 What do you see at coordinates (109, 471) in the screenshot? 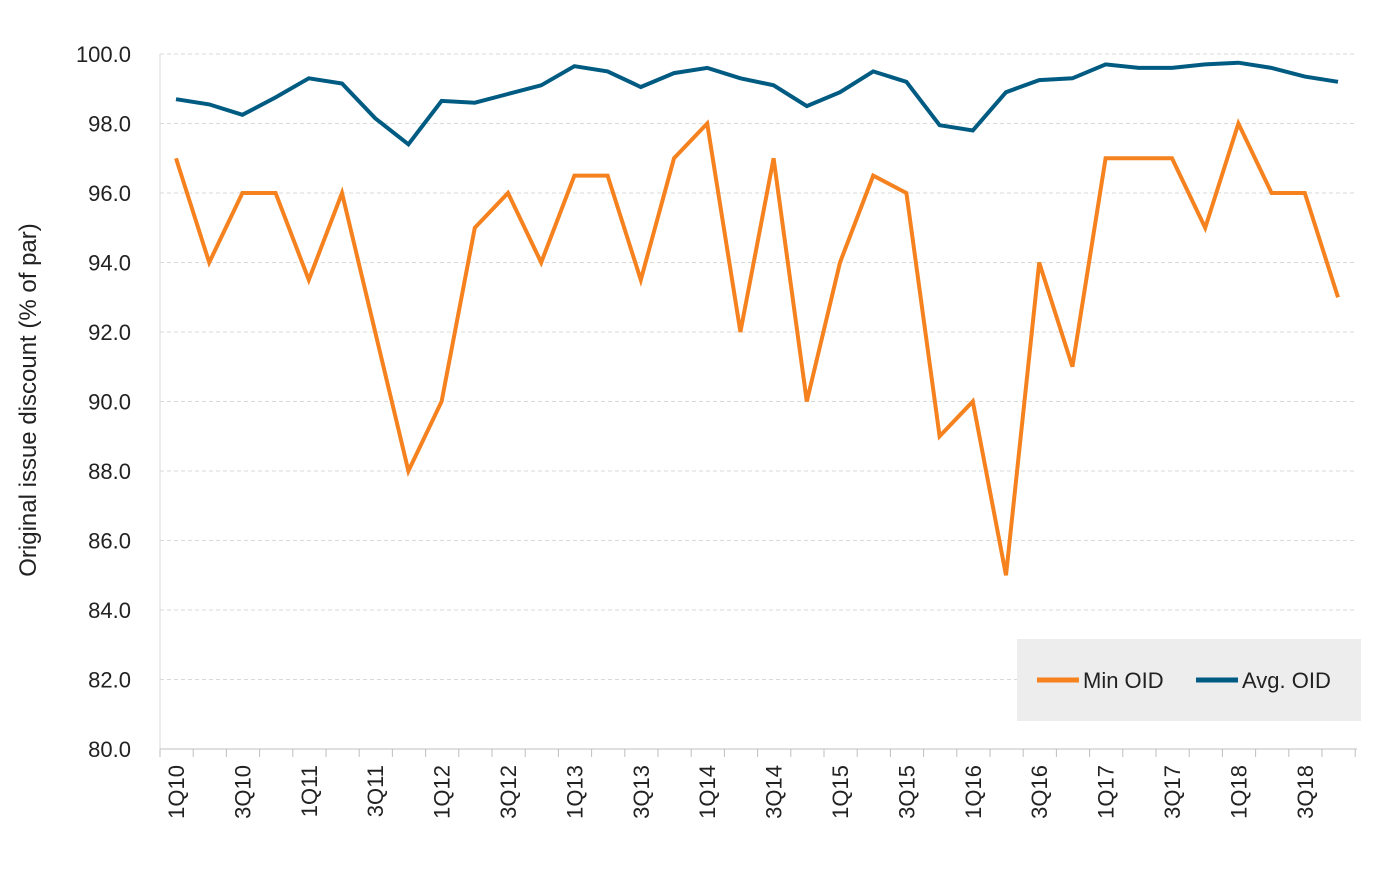
I see `y-tick-label: 88.0` at bounding box center [109, 471].